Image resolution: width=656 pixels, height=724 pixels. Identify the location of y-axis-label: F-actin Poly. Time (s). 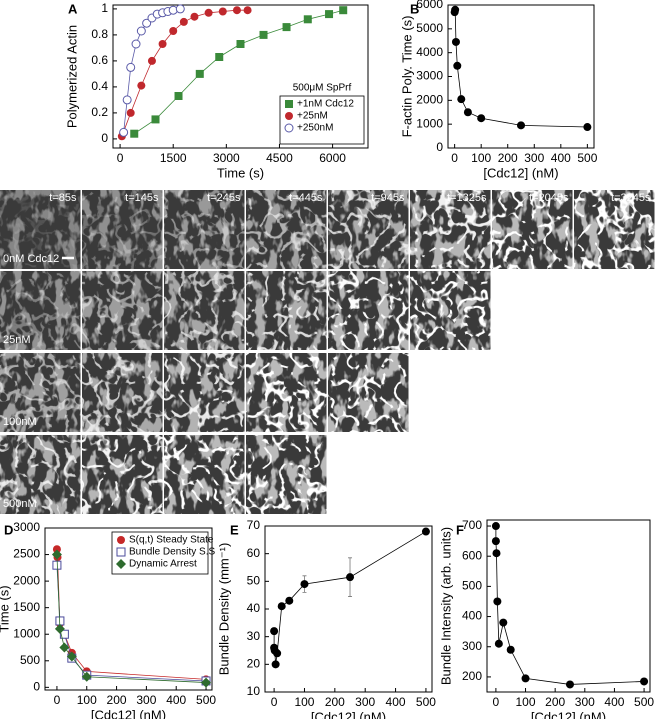
(406, 77).